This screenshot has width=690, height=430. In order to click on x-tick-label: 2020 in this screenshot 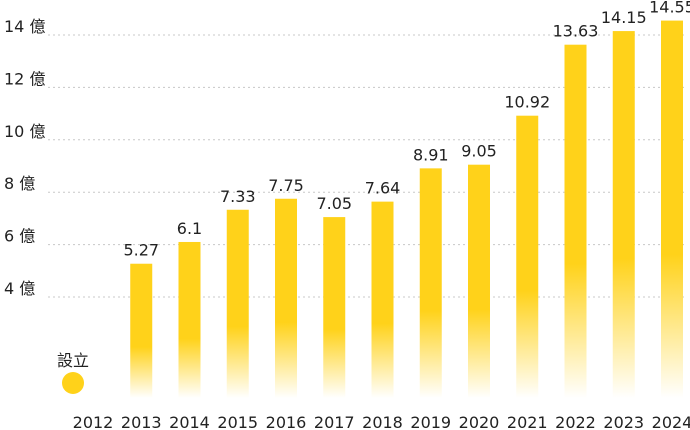, I will do `click(479, 421)`.